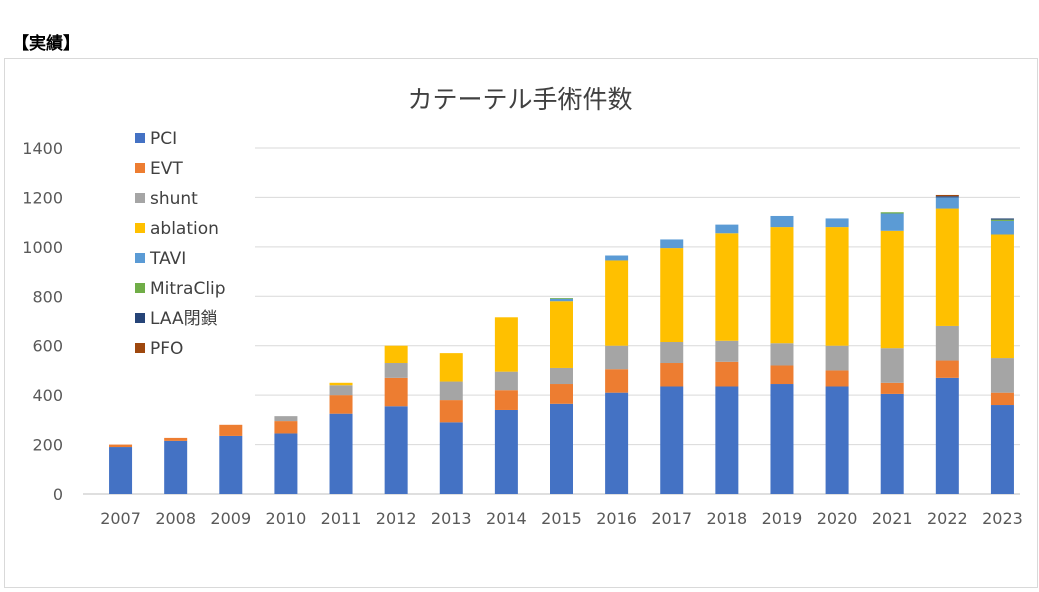 This screenshot has width=1039, height=592. What do you see at coordinates (616, 518) in the screenshot?
I see `x-tick-label: 2016` at bounding box center [616, 518].